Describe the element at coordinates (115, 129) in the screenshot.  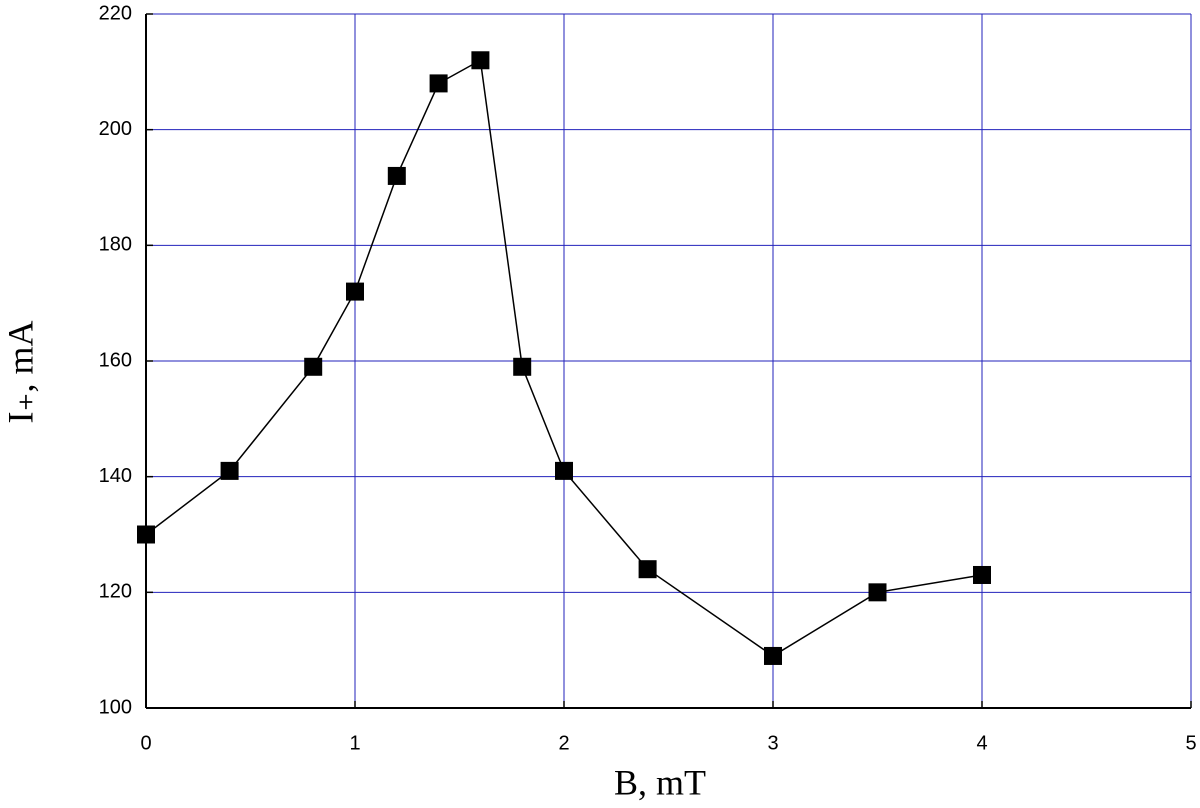
I see `y-tick-label: 200` at that location.